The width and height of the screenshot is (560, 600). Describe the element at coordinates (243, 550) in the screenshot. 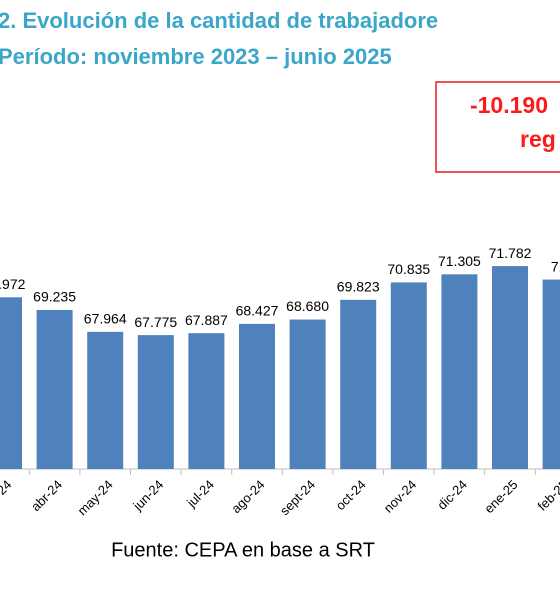

I see `source: Fuente: CEPA en base a SRT` at that location.